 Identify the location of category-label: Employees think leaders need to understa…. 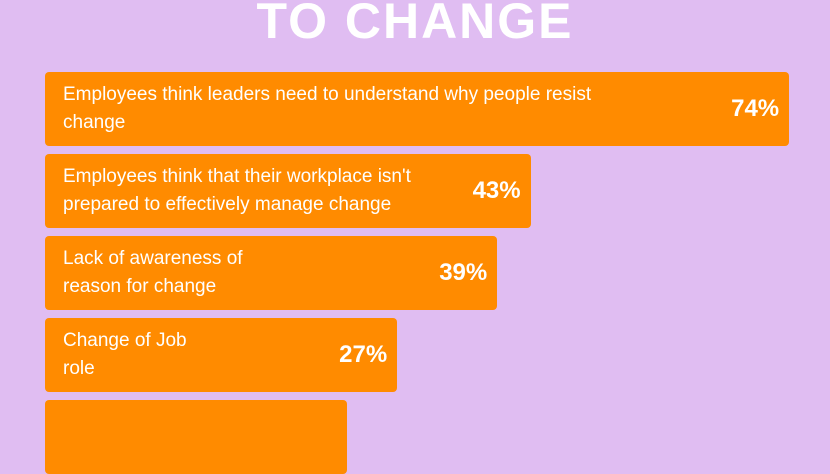
(343, 109).